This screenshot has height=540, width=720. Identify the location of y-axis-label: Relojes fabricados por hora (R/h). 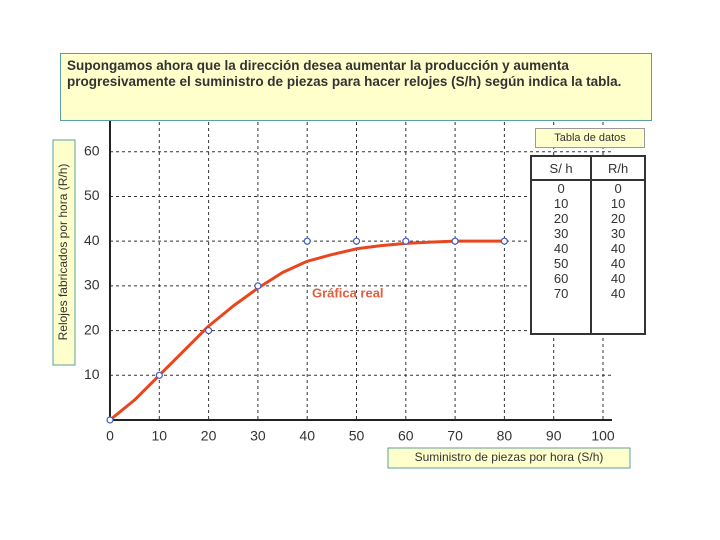
(63, 252).